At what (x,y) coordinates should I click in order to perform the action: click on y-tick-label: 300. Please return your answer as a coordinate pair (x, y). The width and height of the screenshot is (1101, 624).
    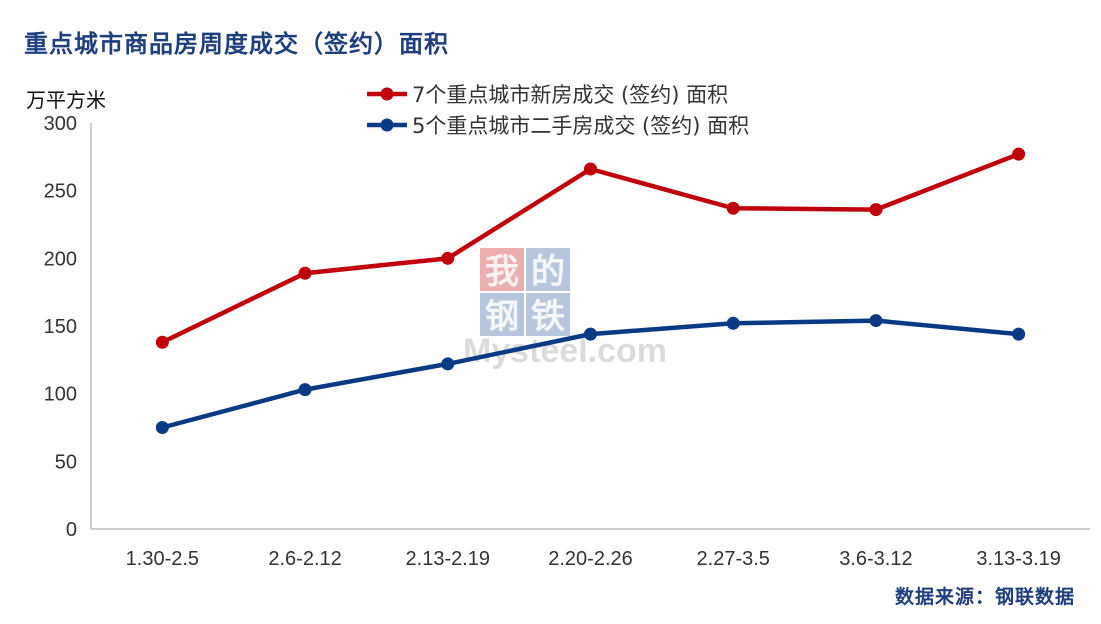
    Looking at the image, I should click on (60, 124).